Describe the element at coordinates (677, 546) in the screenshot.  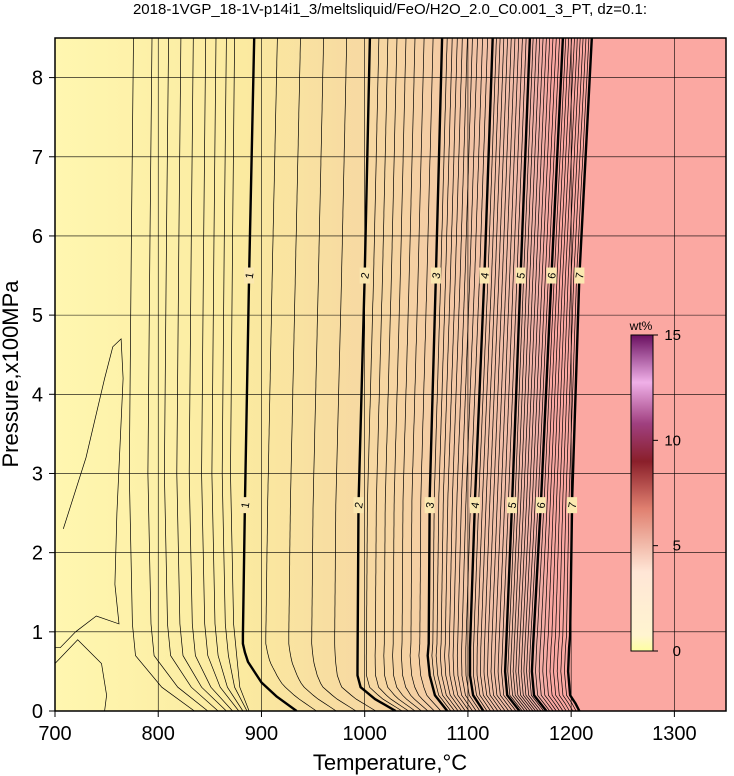
I see `colorbar-tick-label: 5` at that location.